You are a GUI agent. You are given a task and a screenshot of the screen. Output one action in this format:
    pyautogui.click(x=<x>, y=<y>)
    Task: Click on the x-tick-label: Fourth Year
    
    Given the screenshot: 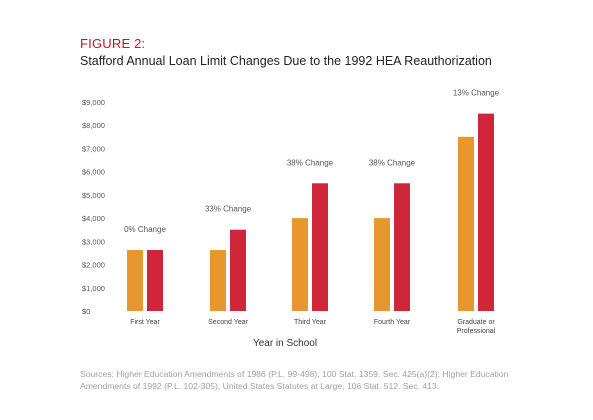 What is the action you would take?
    pyautogui.click(x=392, y=322)
    